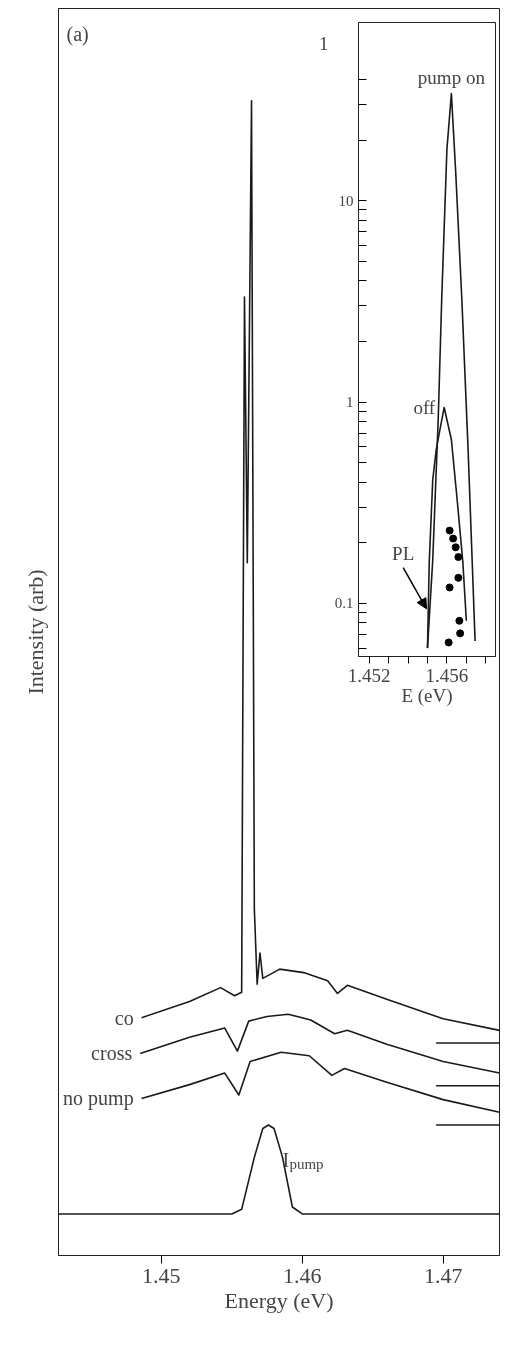  I want to click on x-tick-label: 1.45, so click(161, 1275).